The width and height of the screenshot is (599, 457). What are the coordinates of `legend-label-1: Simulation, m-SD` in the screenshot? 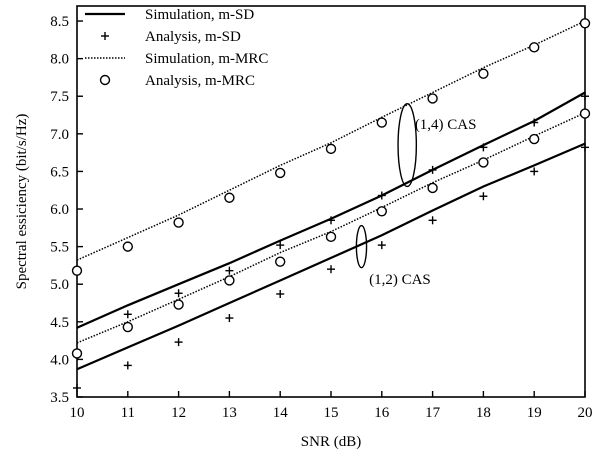 It's located at (199, 15).